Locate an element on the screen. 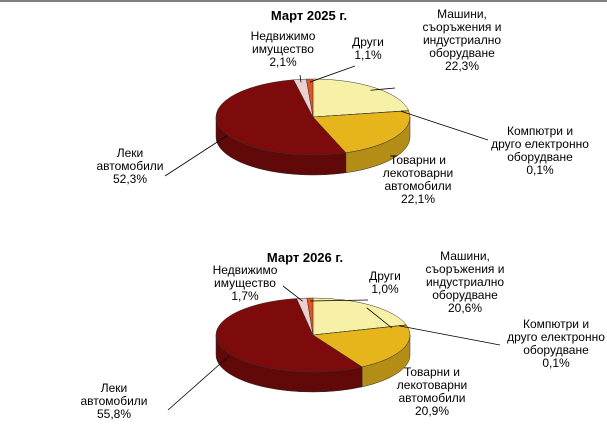  chart-title: Март 2026 г. is located at coordinates (305, 257).